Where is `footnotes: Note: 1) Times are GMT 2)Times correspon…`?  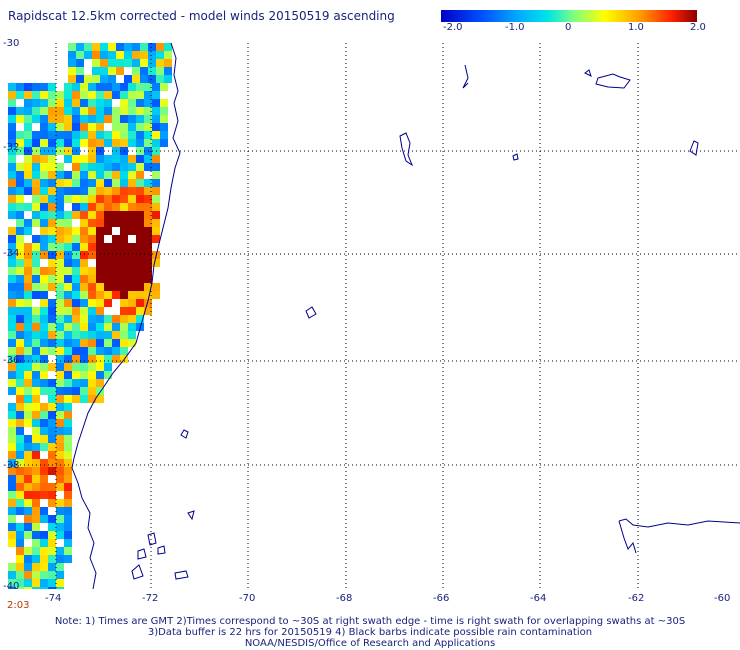 footnotes: Note: 1) Times are GMT 2)Times correspon… is located at coordinates (370, 632).